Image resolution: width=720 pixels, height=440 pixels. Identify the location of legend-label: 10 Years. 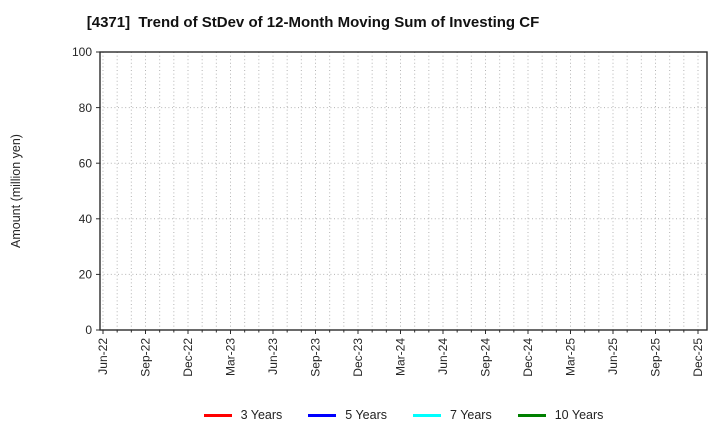
(579, 415).